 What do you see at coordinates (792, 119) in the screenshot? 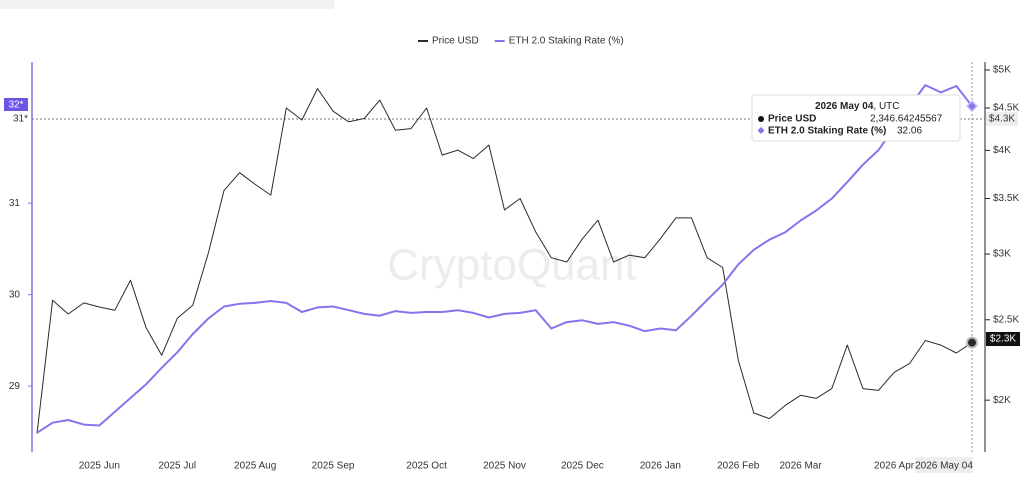
I see `tooltip-name: Price USD` at bounding box center [792, 119].